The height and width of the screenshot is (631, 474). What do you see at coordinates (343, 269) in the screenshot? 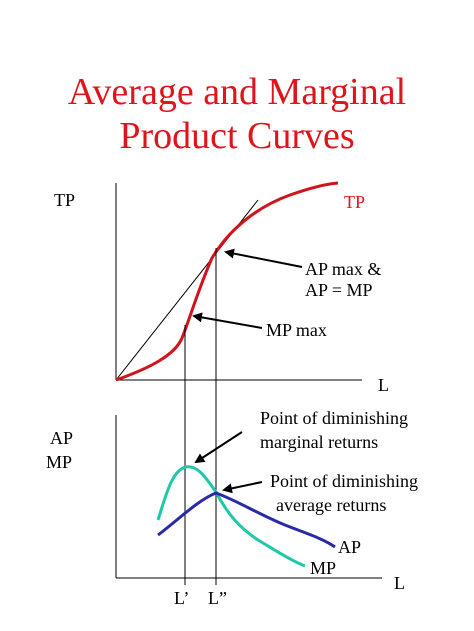
I see `tangent-annotation-line1: AP max &` at bounding box center [343, 269].